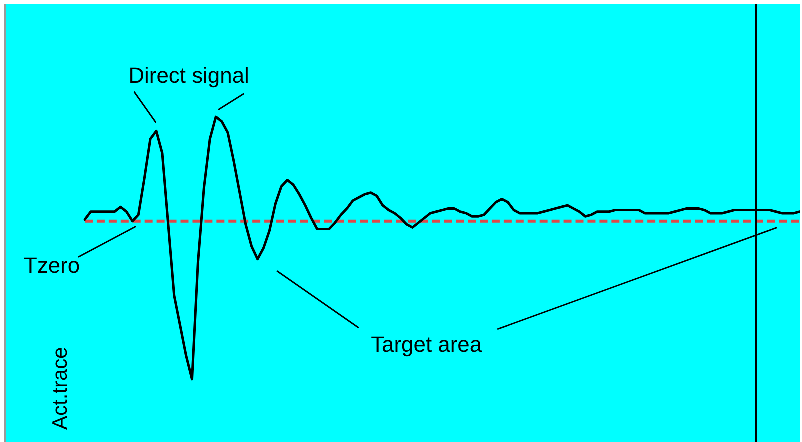 This screenshot has width=802, height=442. Describe the element at coordinates (52, 265) in the screenshot. I see `text: Tzero` at that location.